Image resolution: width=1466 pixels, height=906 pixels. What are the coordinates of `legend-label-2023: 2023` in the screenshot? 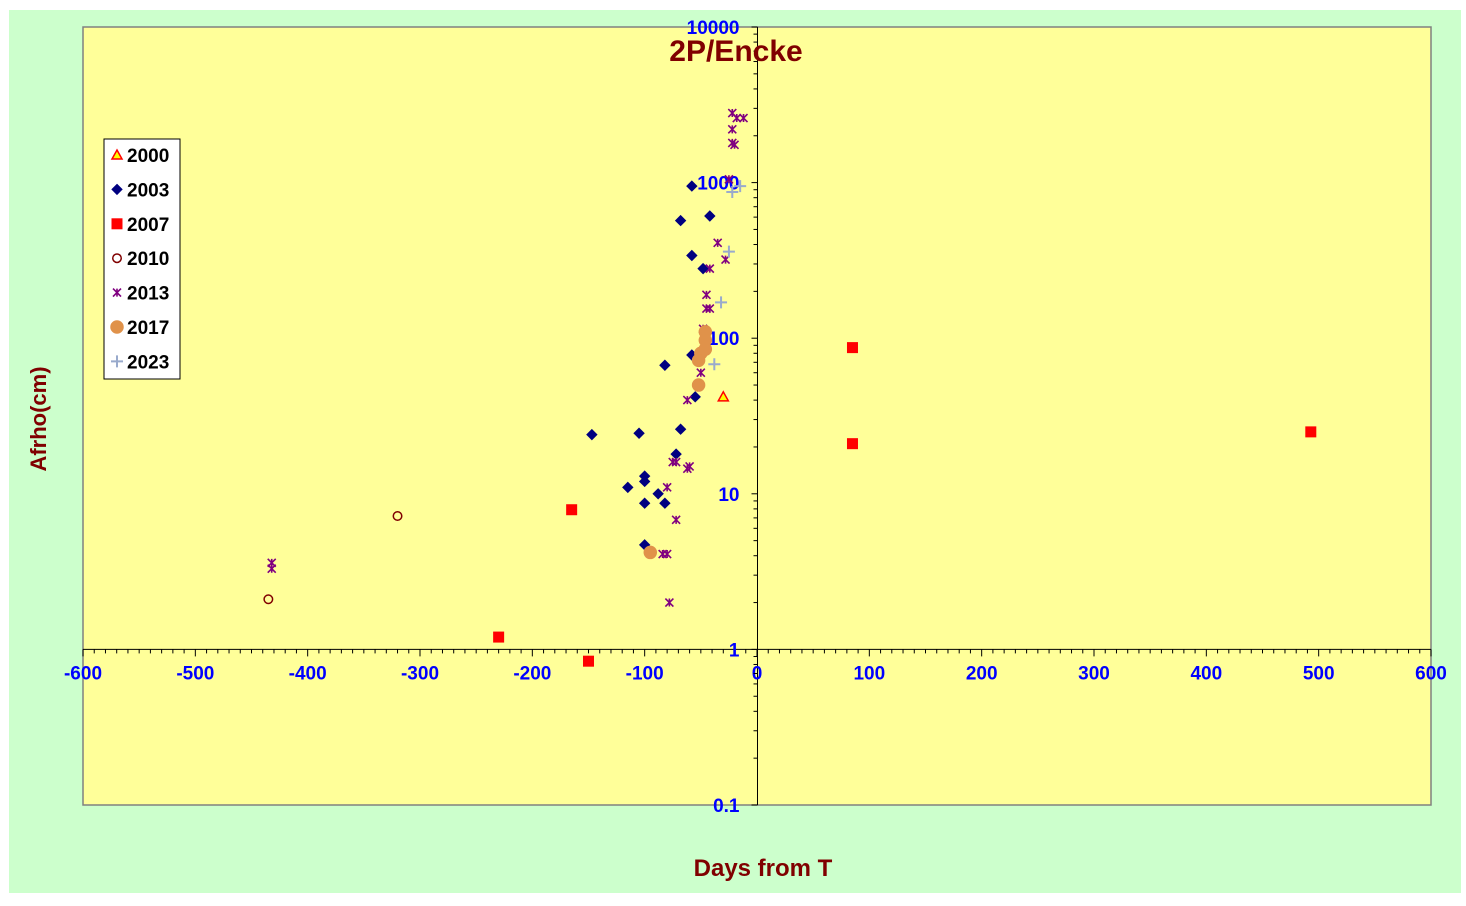 It's located at (148, 362).